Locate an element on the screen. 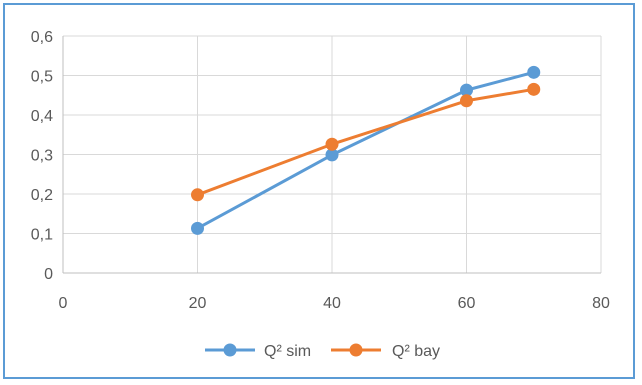 The height and width of the screenshot is (385, 642). legend-label-1: Q² bay is located at coordinates (416, 351).